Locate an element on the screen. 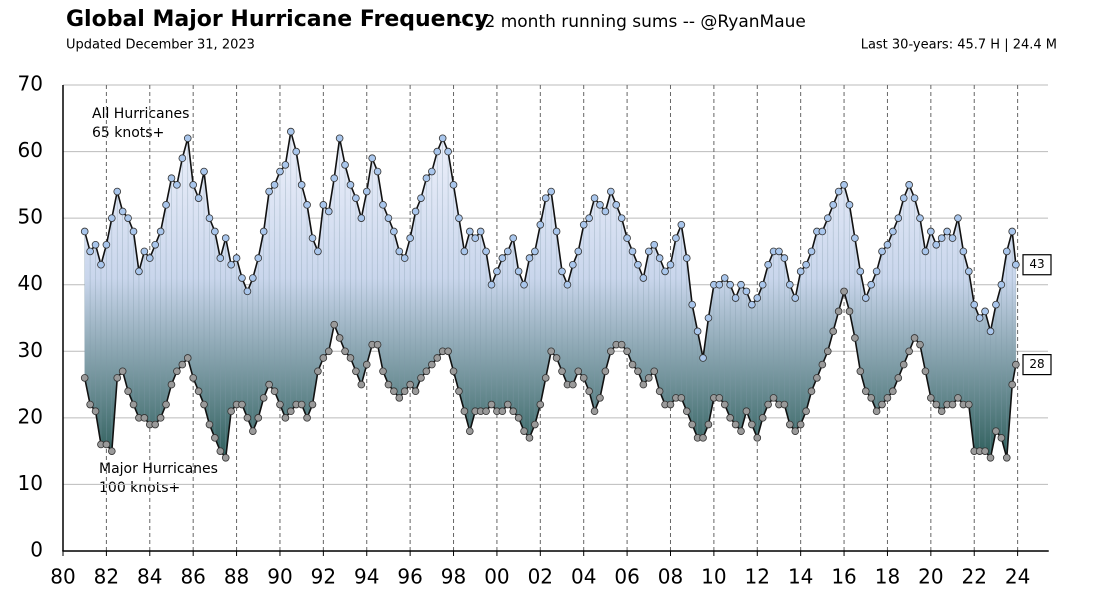 This screenshot has height=594, width=1105. chart-title: Global Major Hurricane Frequency is located at coordinates (277, 19).